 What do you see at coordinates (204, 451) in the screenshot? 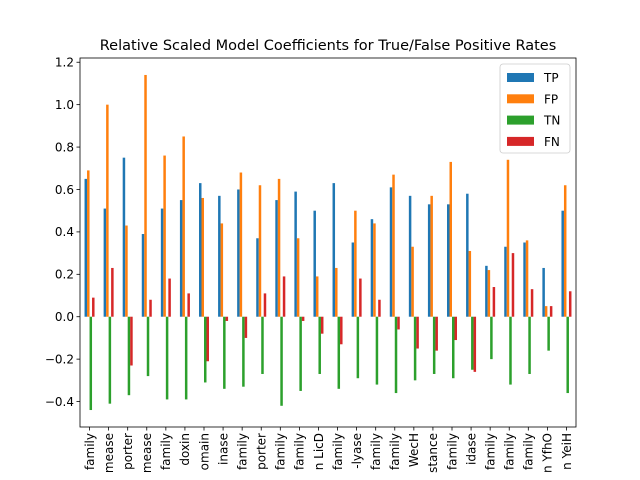
I see `x-tick-label: omain` at bounding box center [204, 451].